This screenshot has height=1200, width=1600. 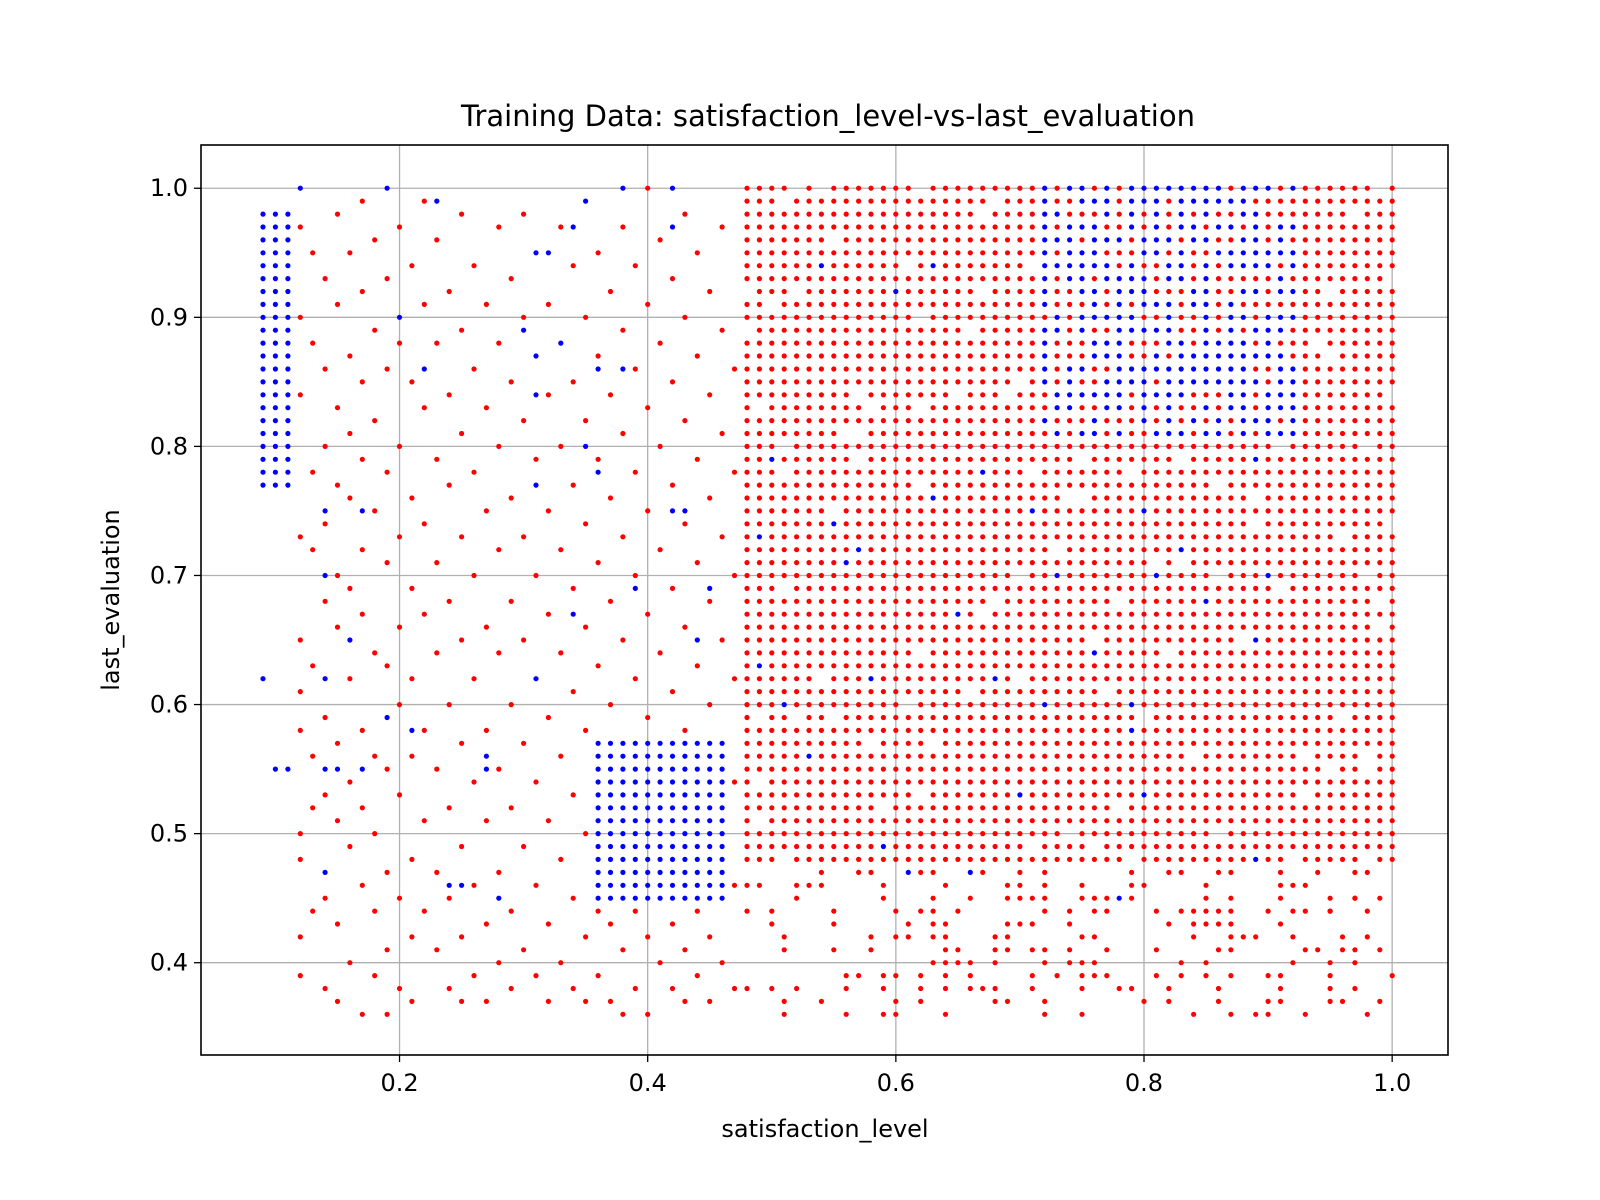 I want to click on x-axis-label: satisfaction_level, so click(x=824, y=1129).